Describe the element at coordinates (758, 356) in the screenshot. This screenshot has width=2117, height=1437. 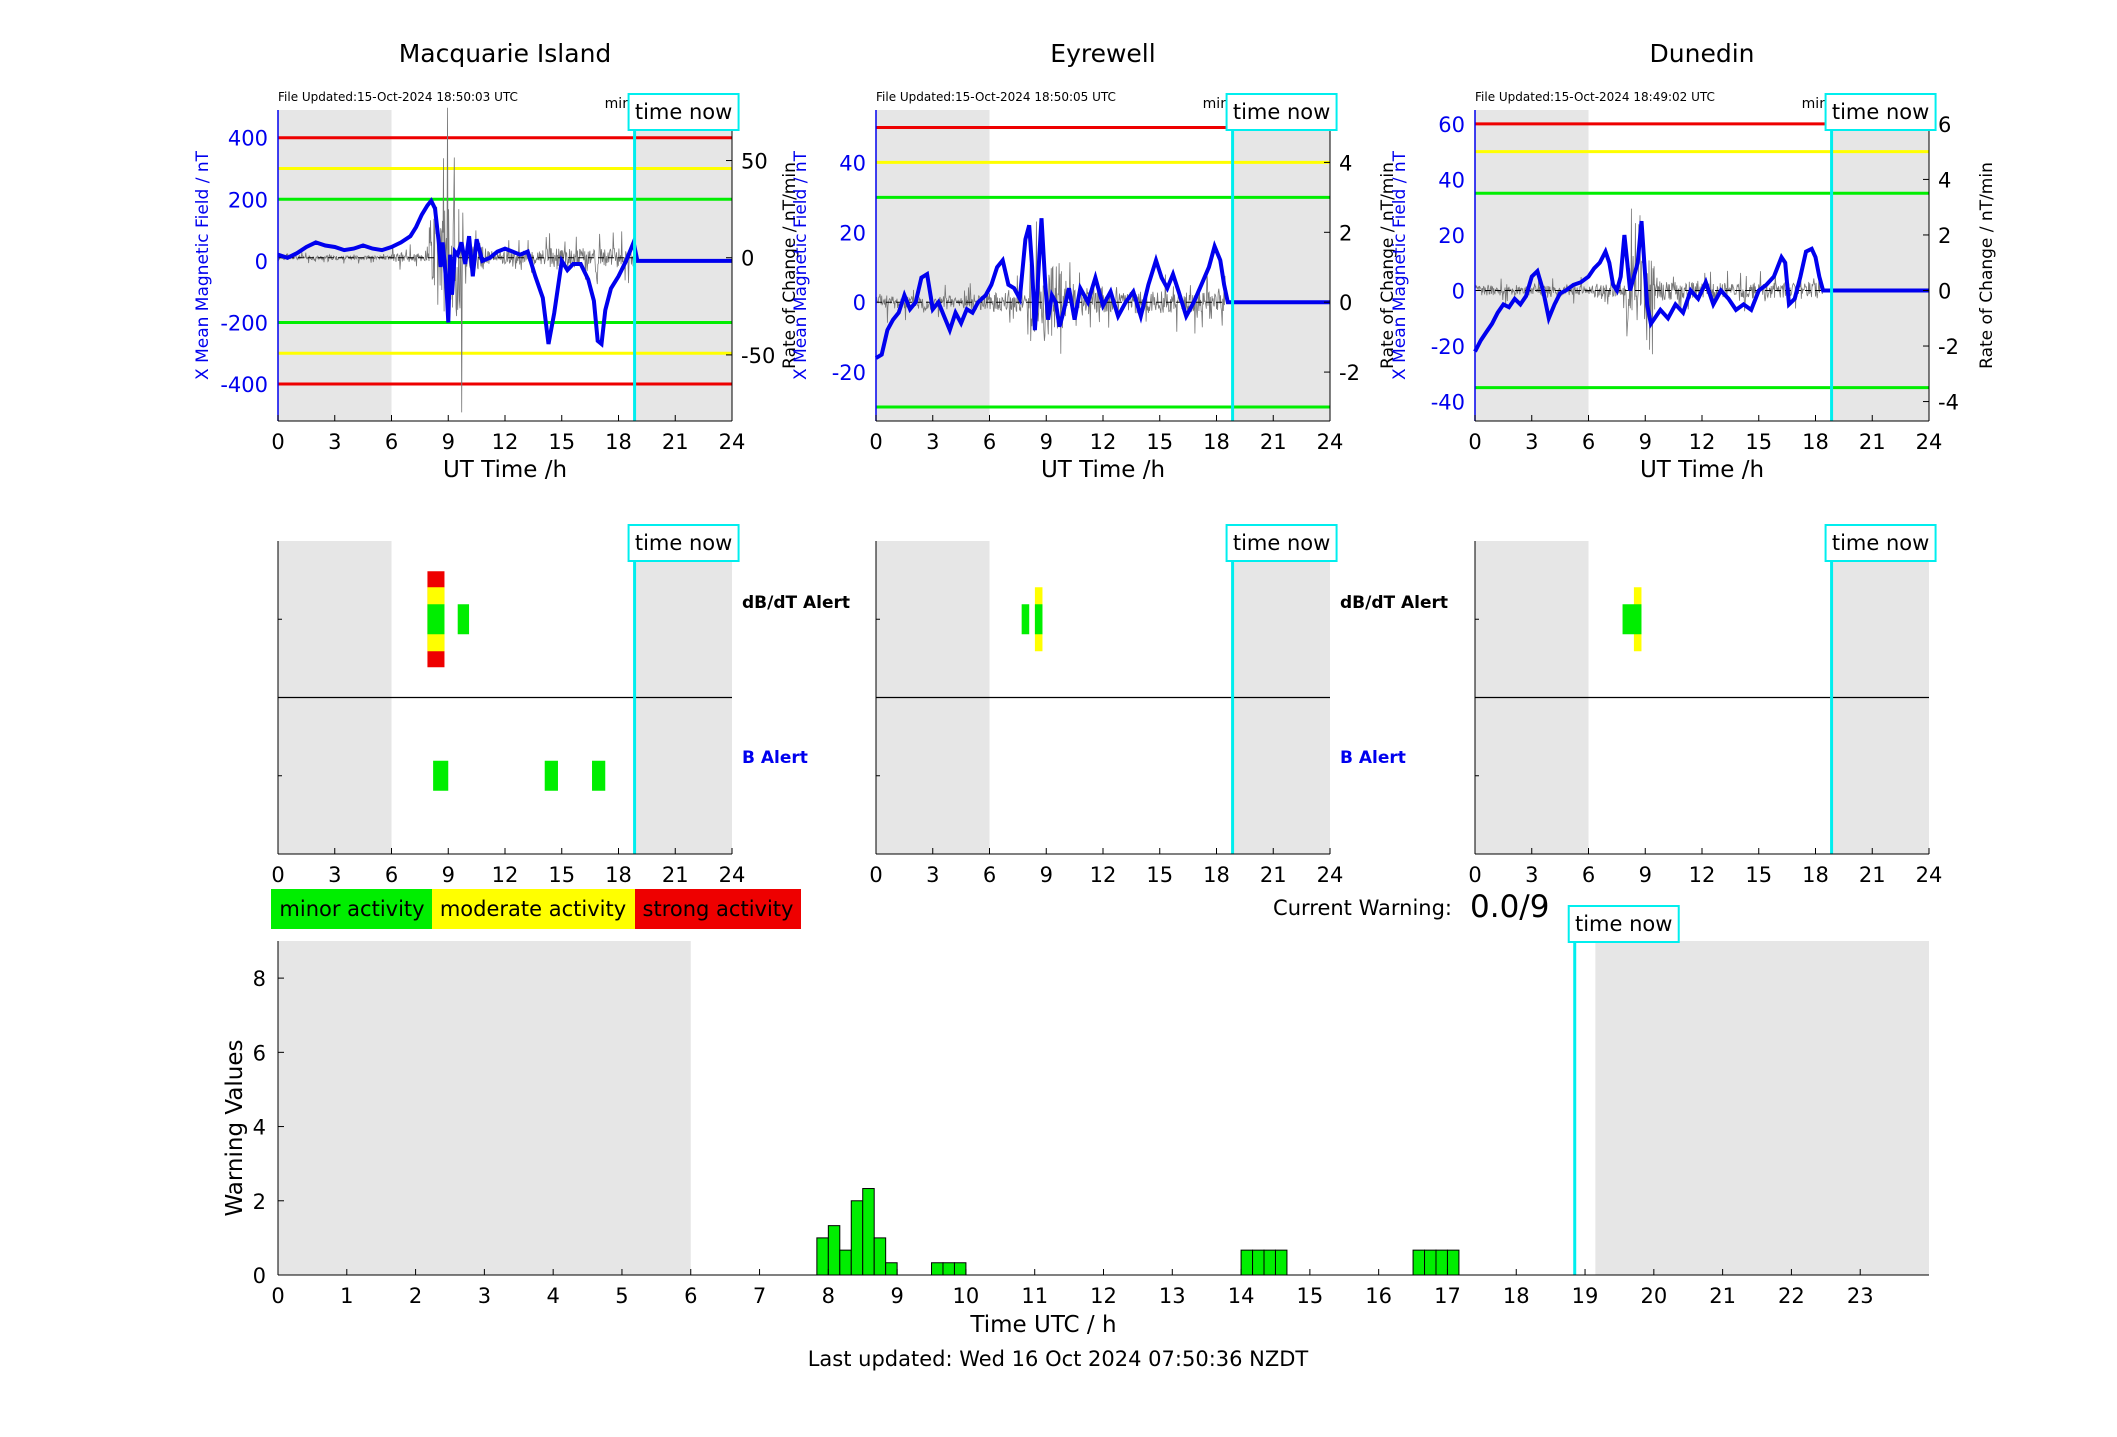
I see `station-0-ytick-right-label: -50` at that location.